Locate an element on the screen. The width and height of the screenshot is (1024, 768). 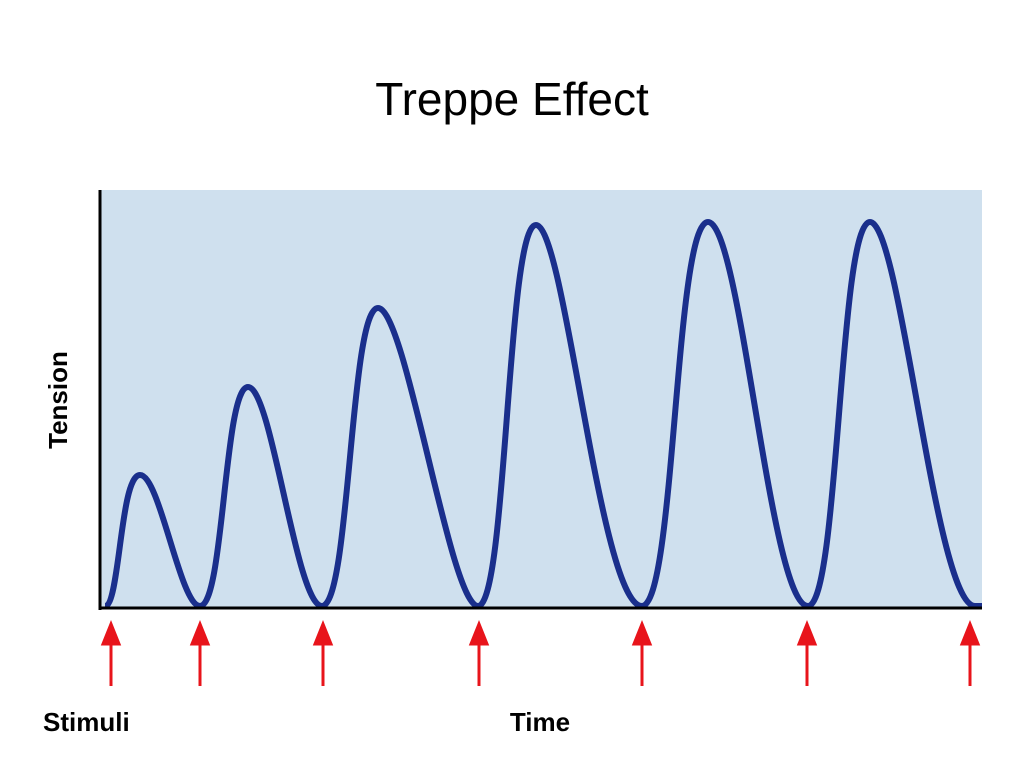
stimuli-label: Stimuli is located at coordinates (86, 722).